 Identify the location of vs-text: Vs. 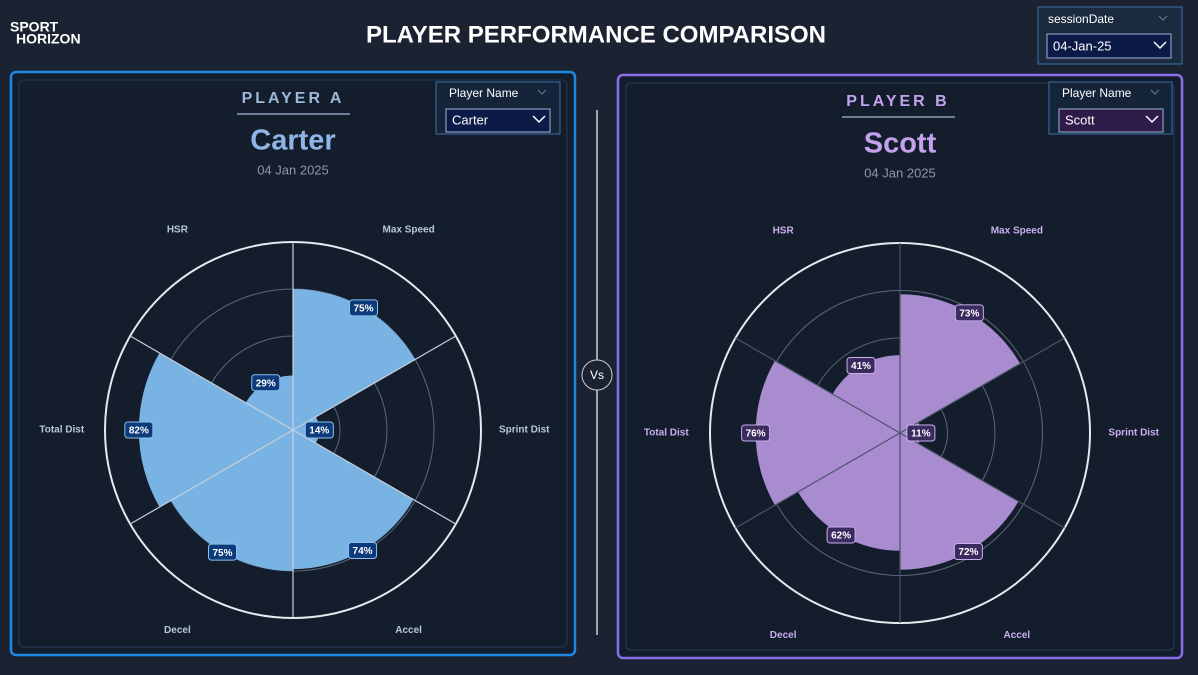
(597, 375).